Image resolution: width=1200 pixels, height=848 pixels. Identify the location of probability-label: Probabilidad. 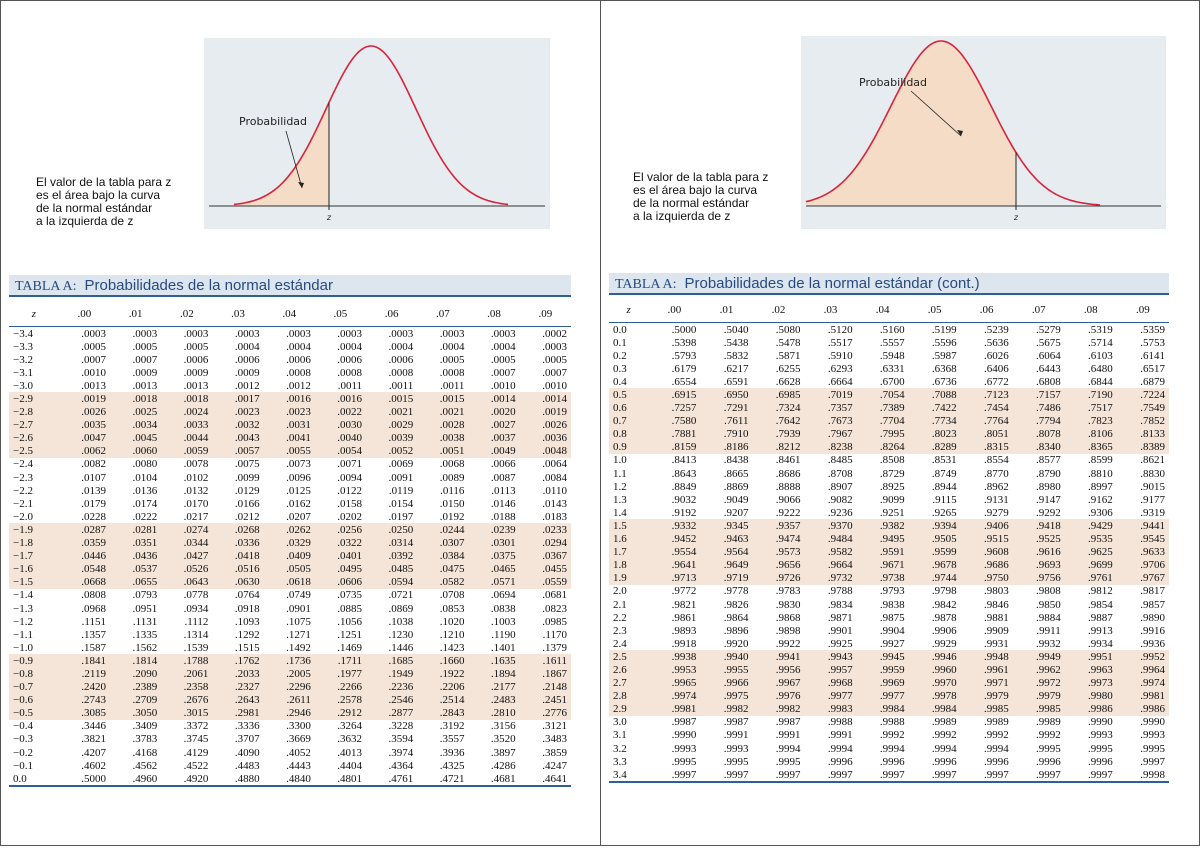
(273, 121).